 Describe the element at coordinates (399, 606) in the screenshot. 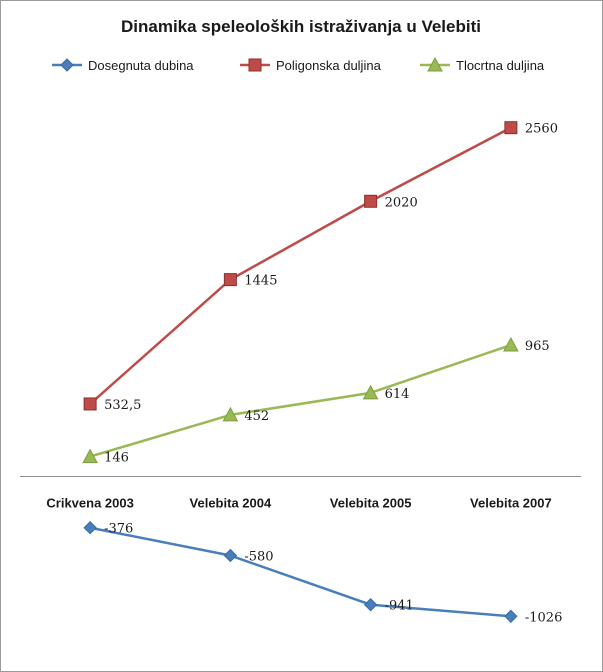

I see `data-label: -941` at that location.